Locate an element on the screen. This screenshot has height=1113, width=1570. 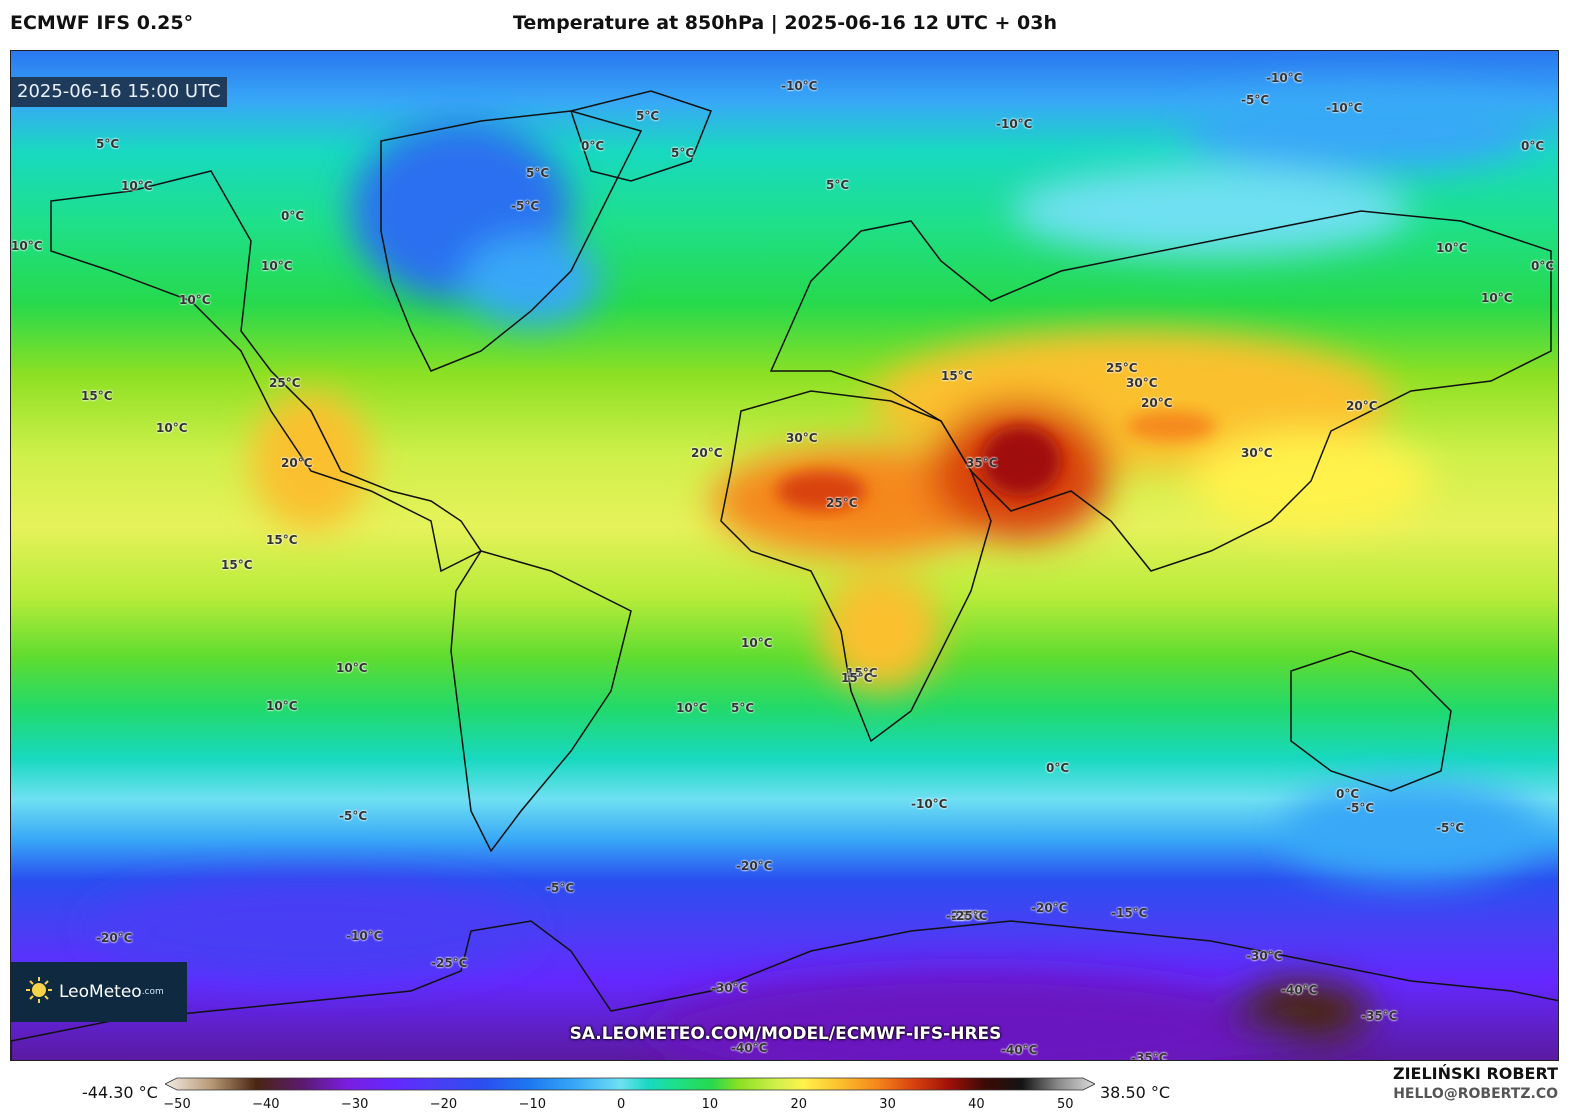
colorbar is located at coordinates (630, 1084).